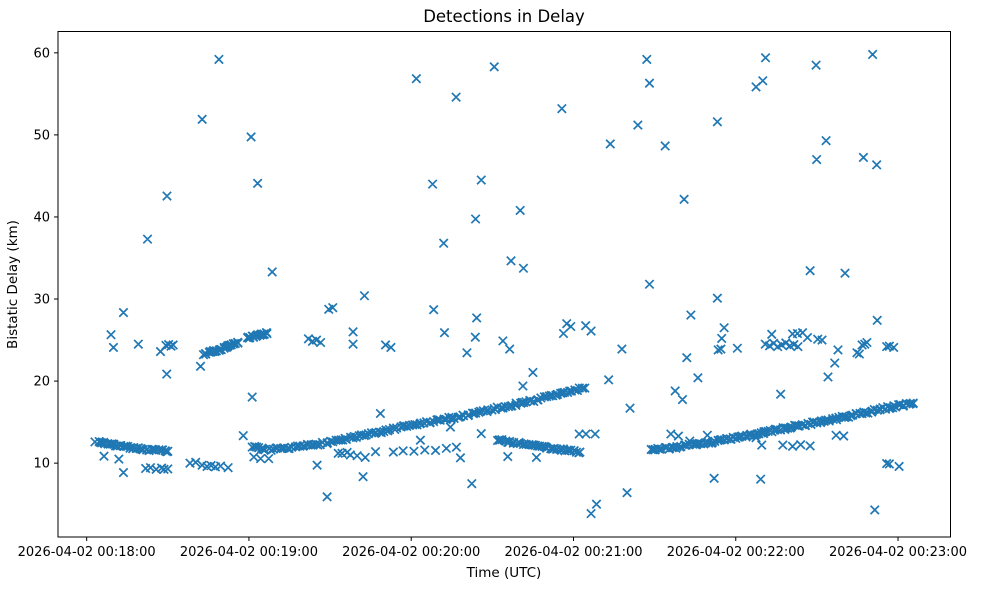  Describe the element at coordinates (13, 284) in the screenshot. I see `y-axis-label: Bistatic Delay (km)` at that location.